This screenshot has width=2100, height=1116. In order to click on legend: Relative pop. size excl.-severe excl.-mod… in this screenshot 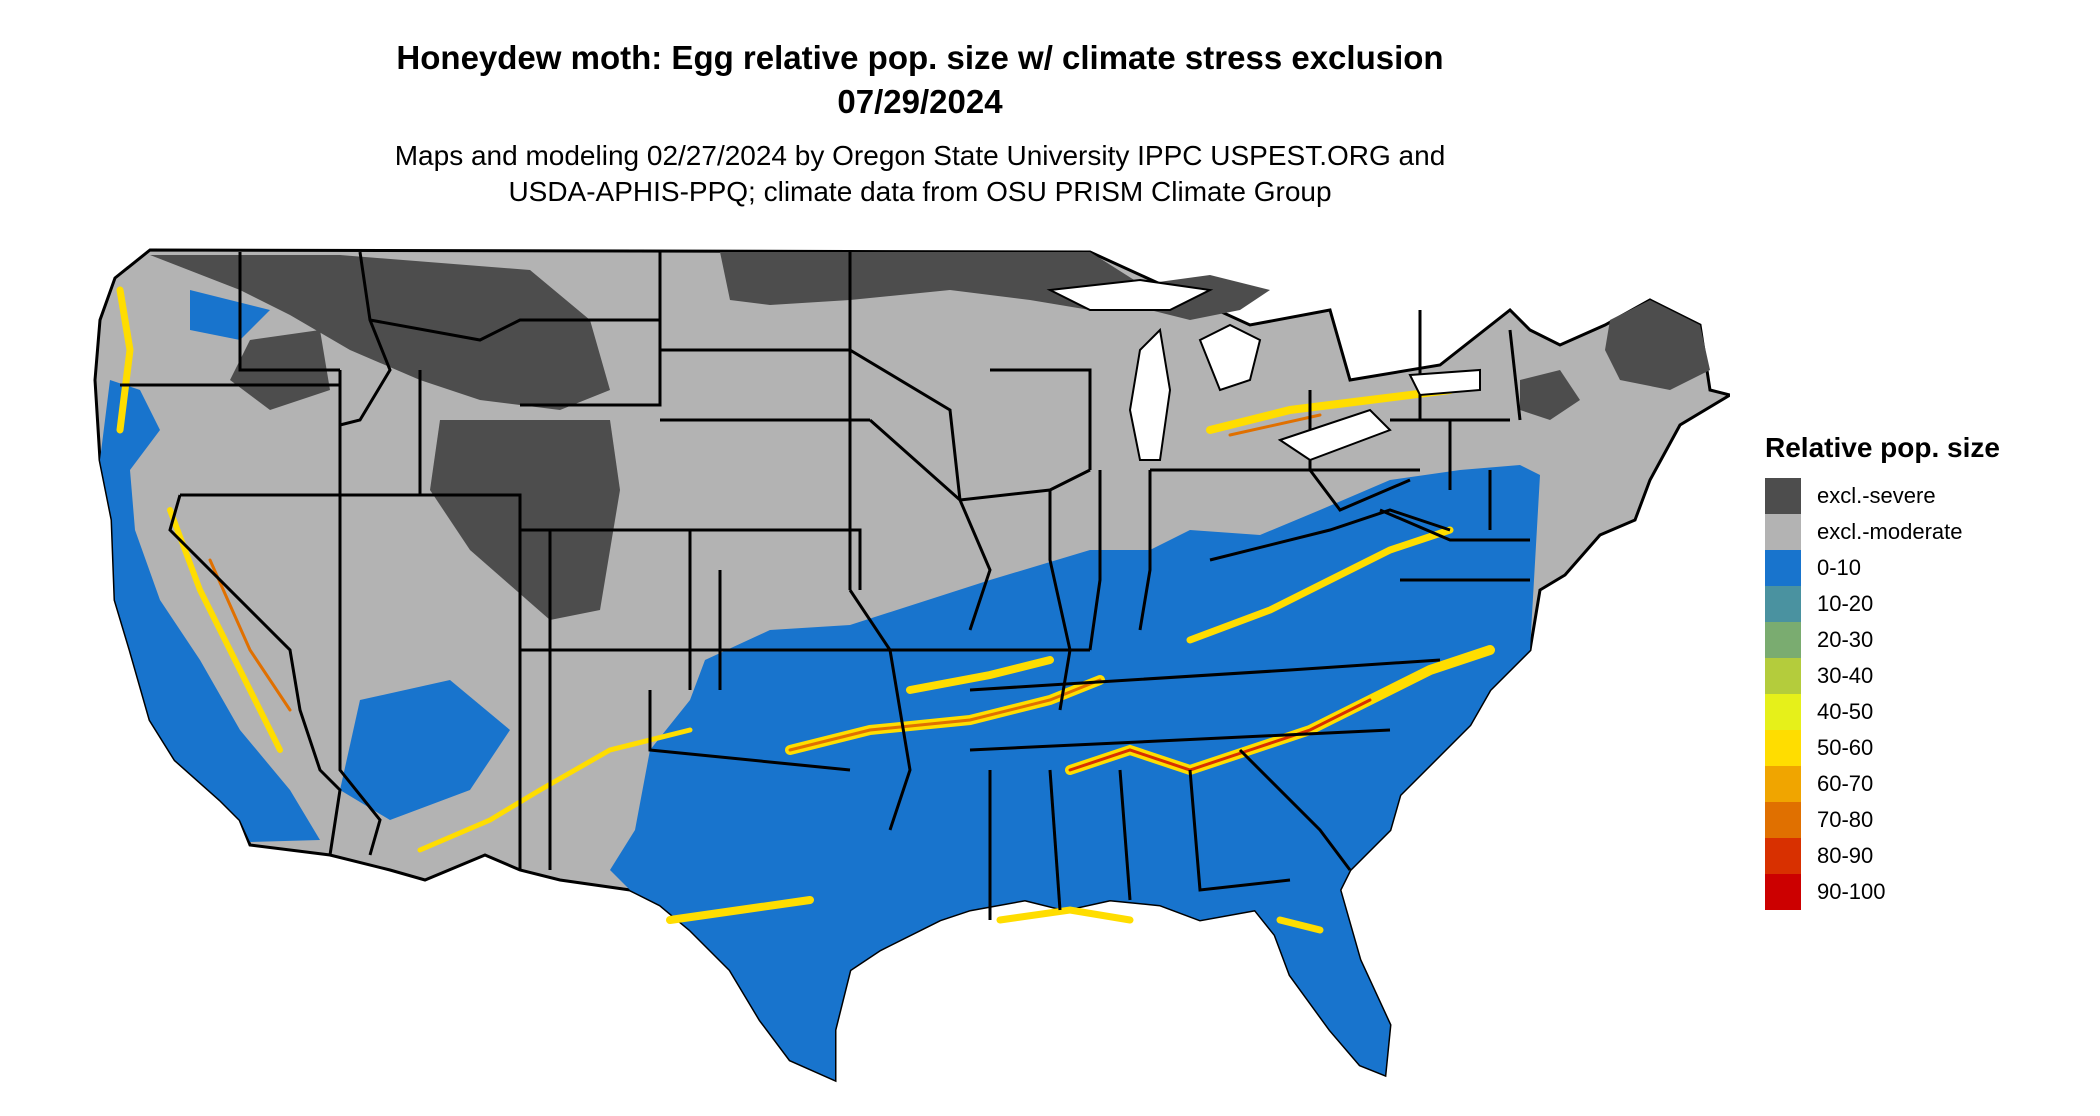, I will do `click(1882, 671)`.